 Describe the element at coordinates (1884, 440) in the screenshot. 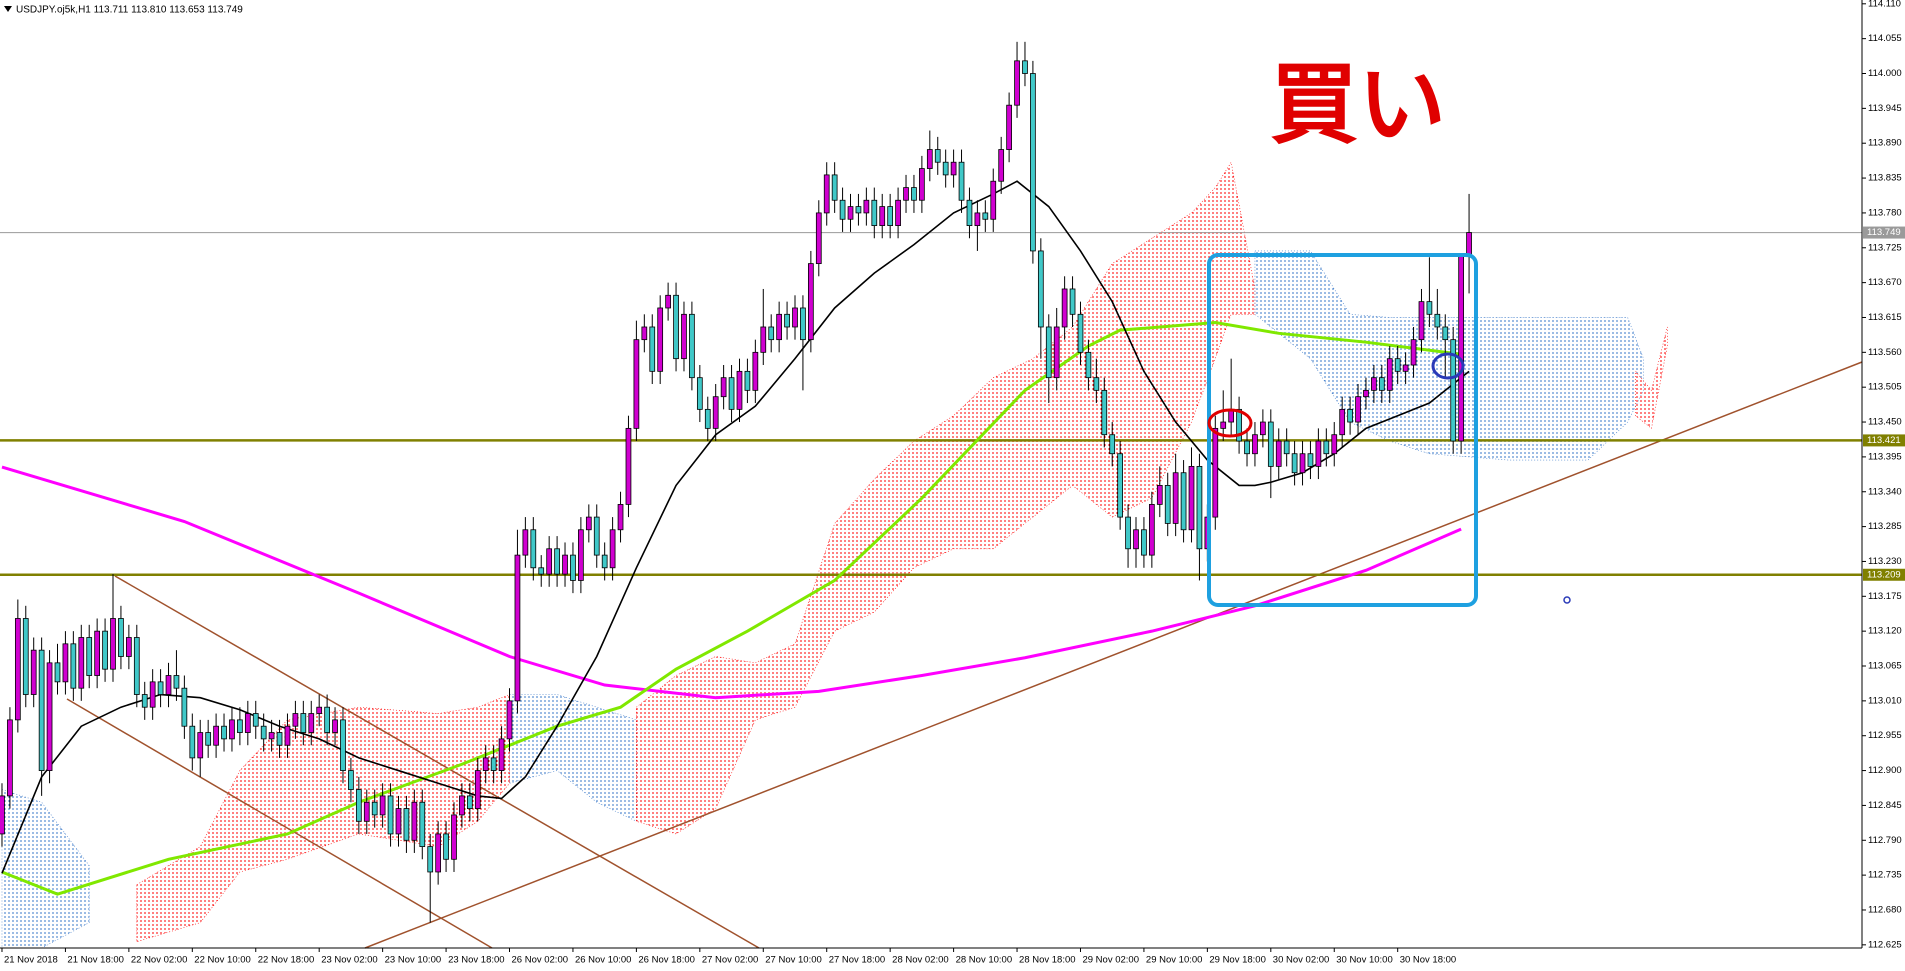

I see `price-level-label: 113.421` at that location.